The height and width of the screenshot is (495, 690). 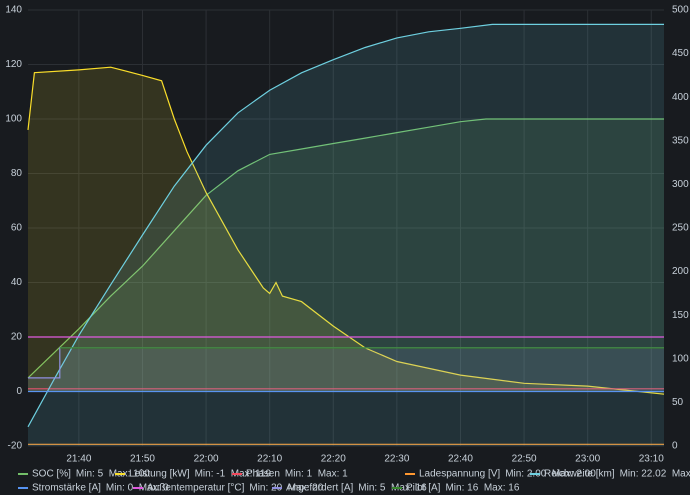 What do you see at coordinates (680, 53) in the screenshot?
I see `y2-tick-label: 450` at bounding box center [680, 53].